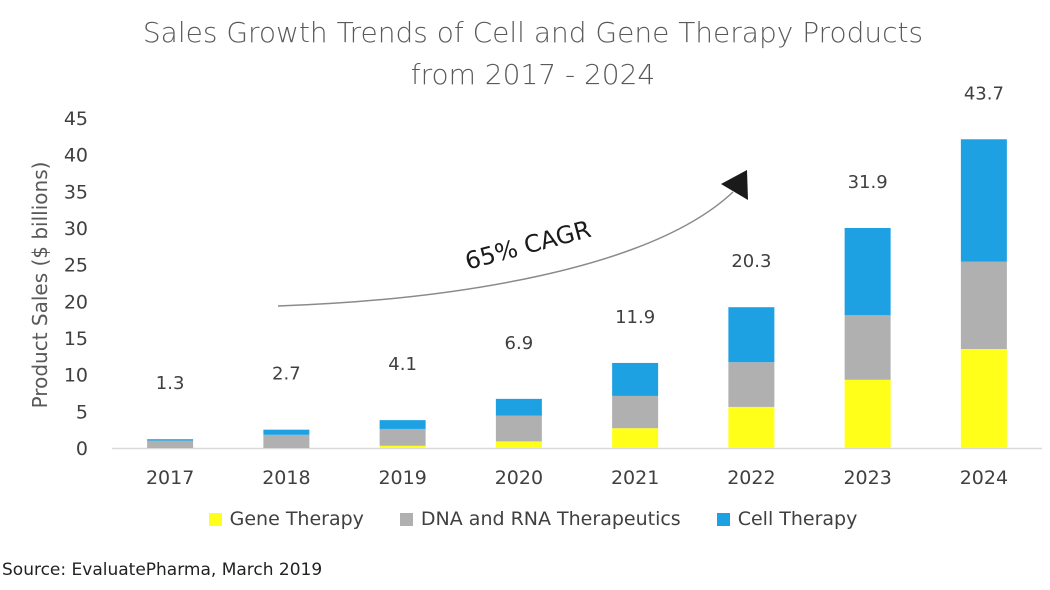  Describe the element at coordinates (519, 343) in the screenshot. I see `total-data-label: 6.9` at that location.